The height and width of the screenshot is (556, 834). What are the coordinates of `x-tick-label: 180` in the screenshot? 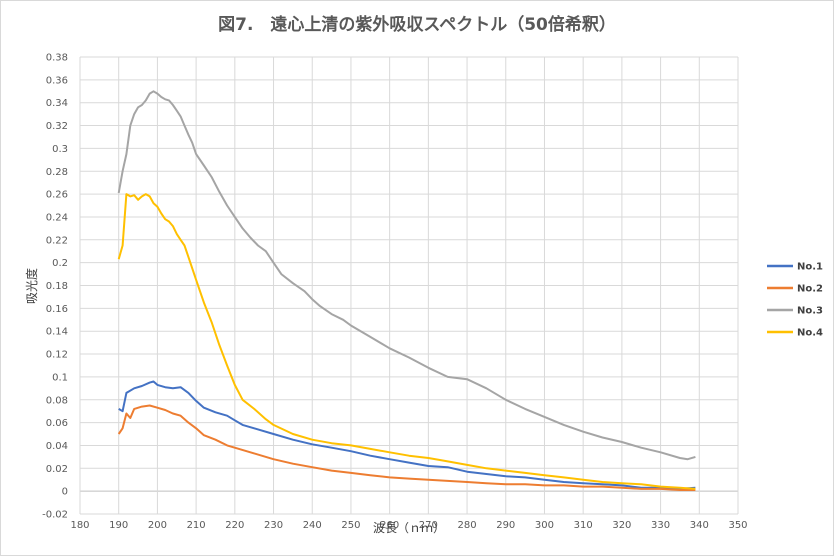 It's located at (79, 525).